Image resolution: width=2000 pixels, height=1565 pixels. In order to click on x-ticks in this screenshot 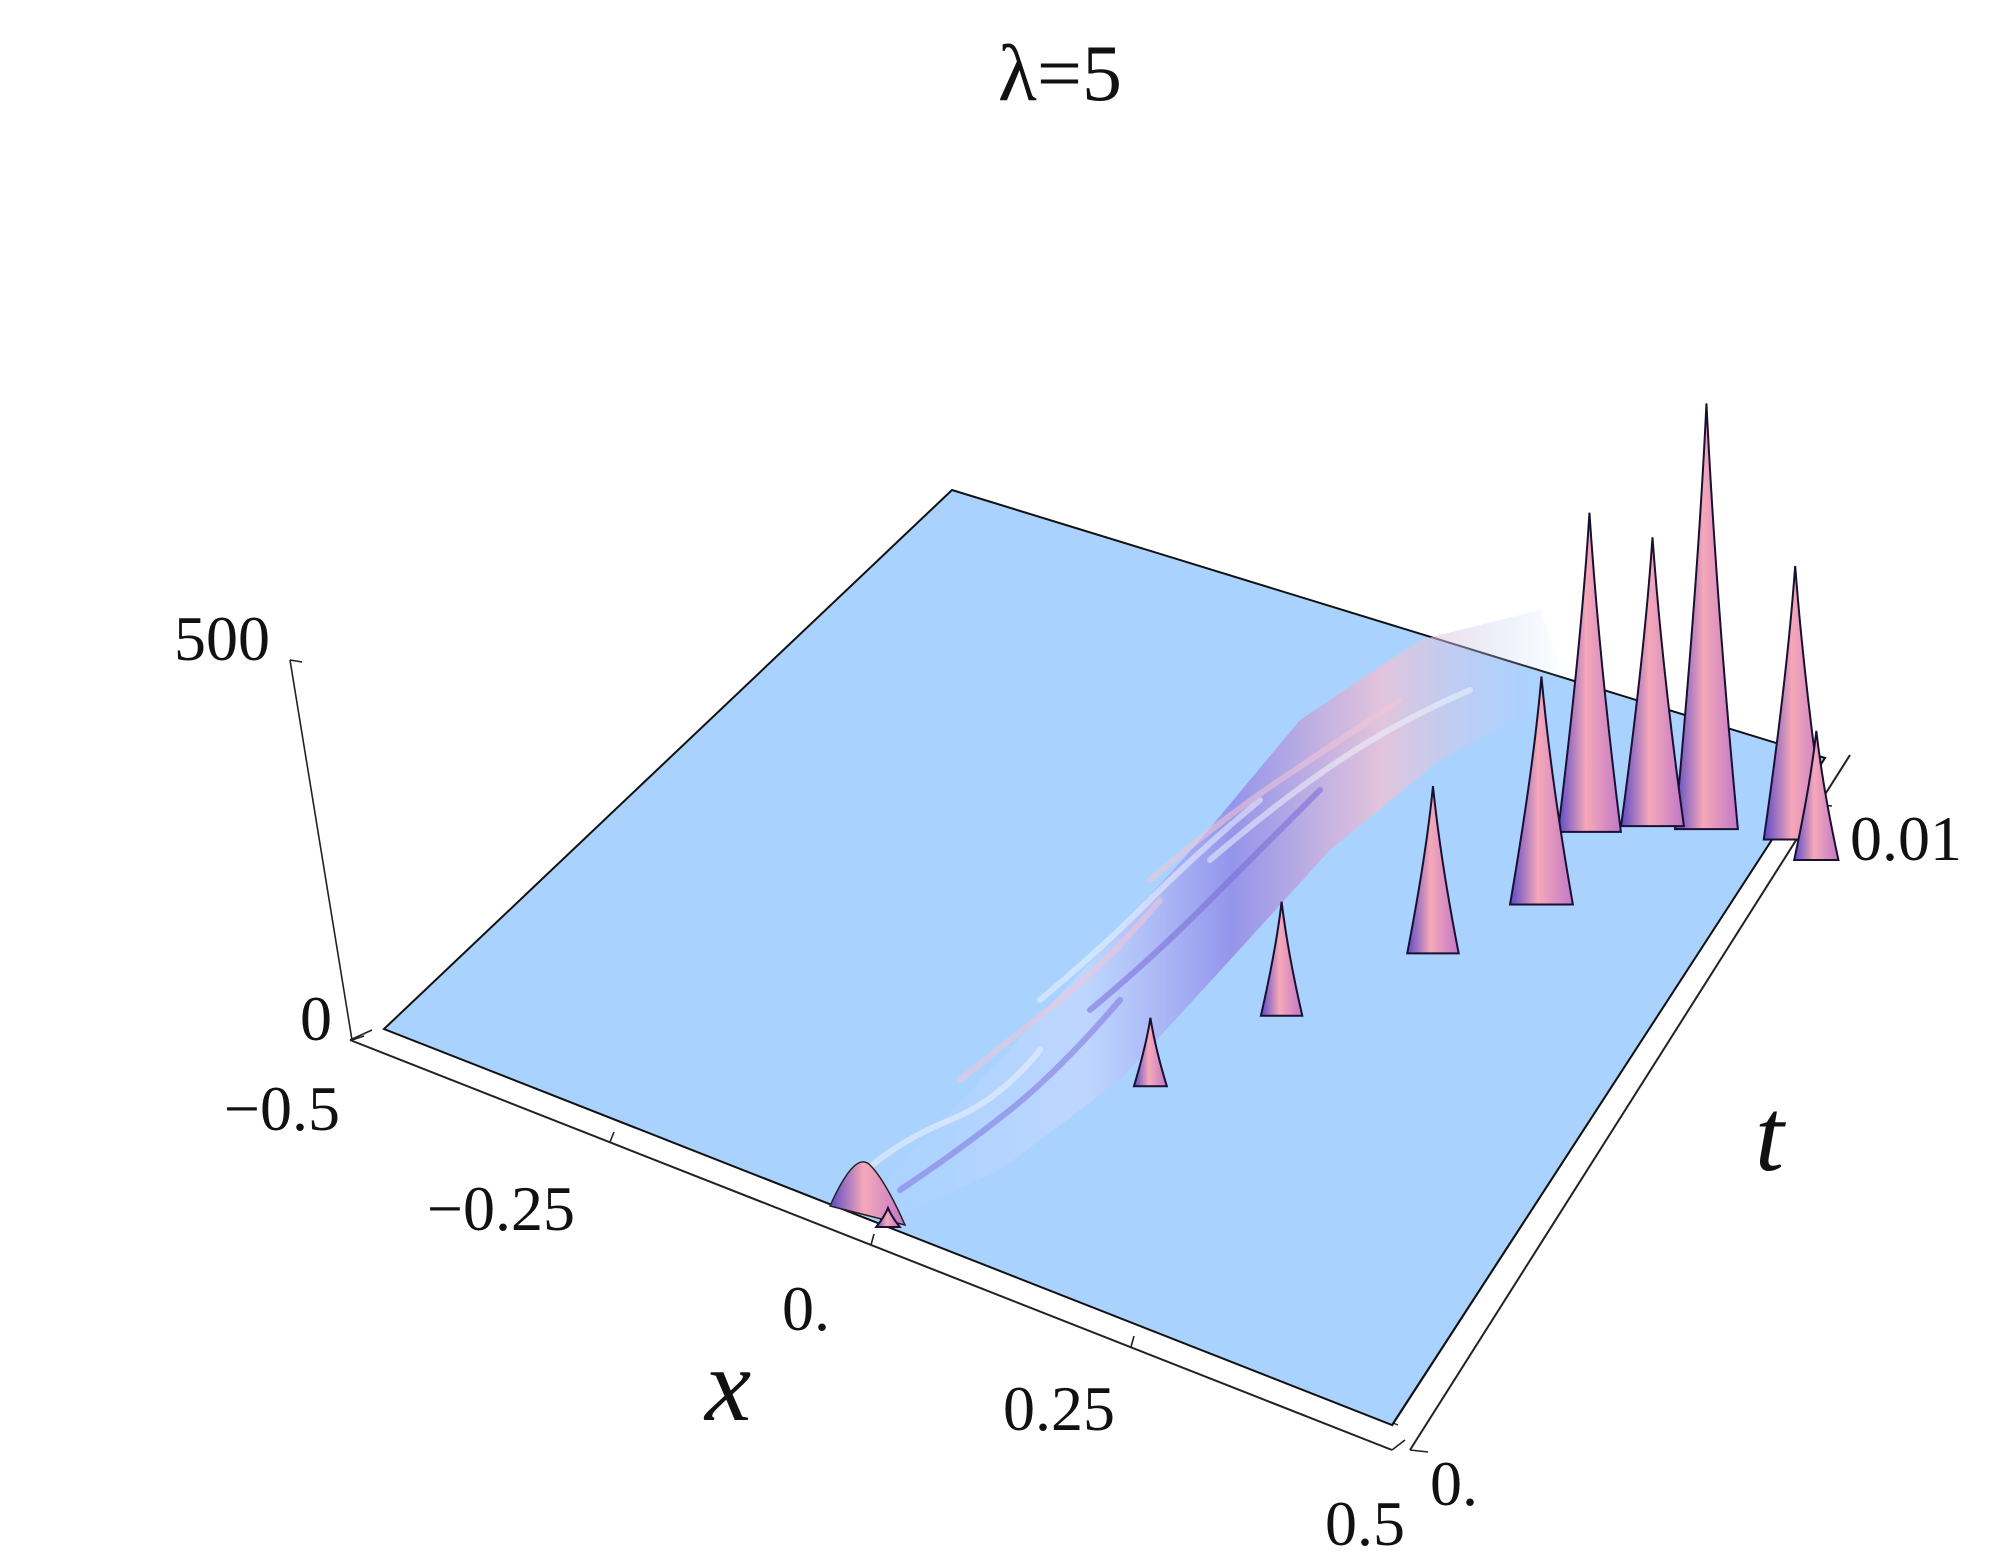, I will do `click(877, 1240)`.